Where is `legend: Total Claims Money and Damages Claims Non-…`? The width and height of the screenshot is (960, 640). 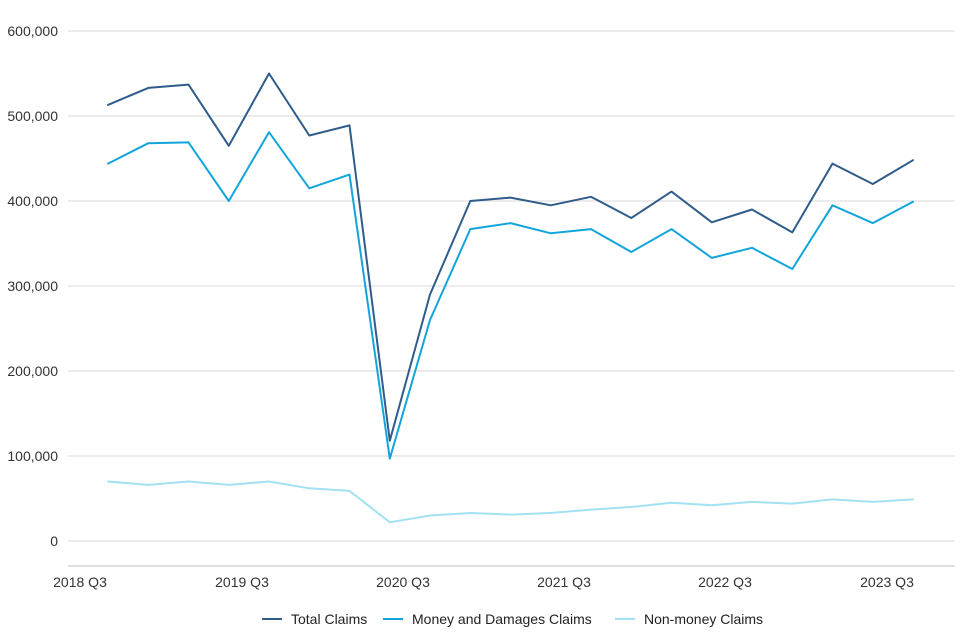
legend: Total Claims Money and Damages Claims Non-… is located at coordinates (512, 619).